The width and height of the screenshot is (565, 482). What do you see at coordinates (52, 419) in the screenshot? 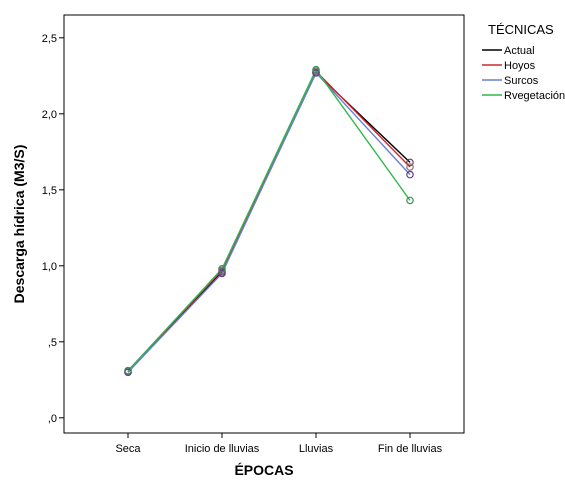
I see `y-tick-label: ,0` at bounding box center [52, 419].